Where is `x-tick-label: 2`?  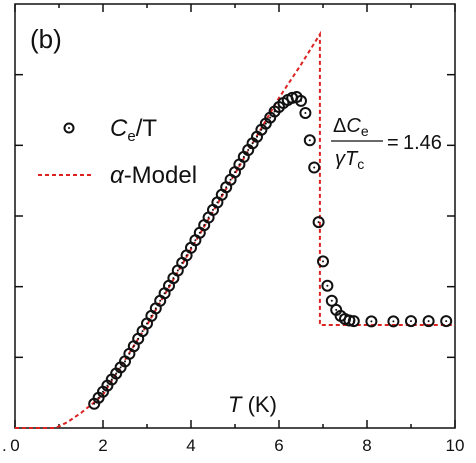
x-tick-label: 2 is located at coordinates (102, 445).